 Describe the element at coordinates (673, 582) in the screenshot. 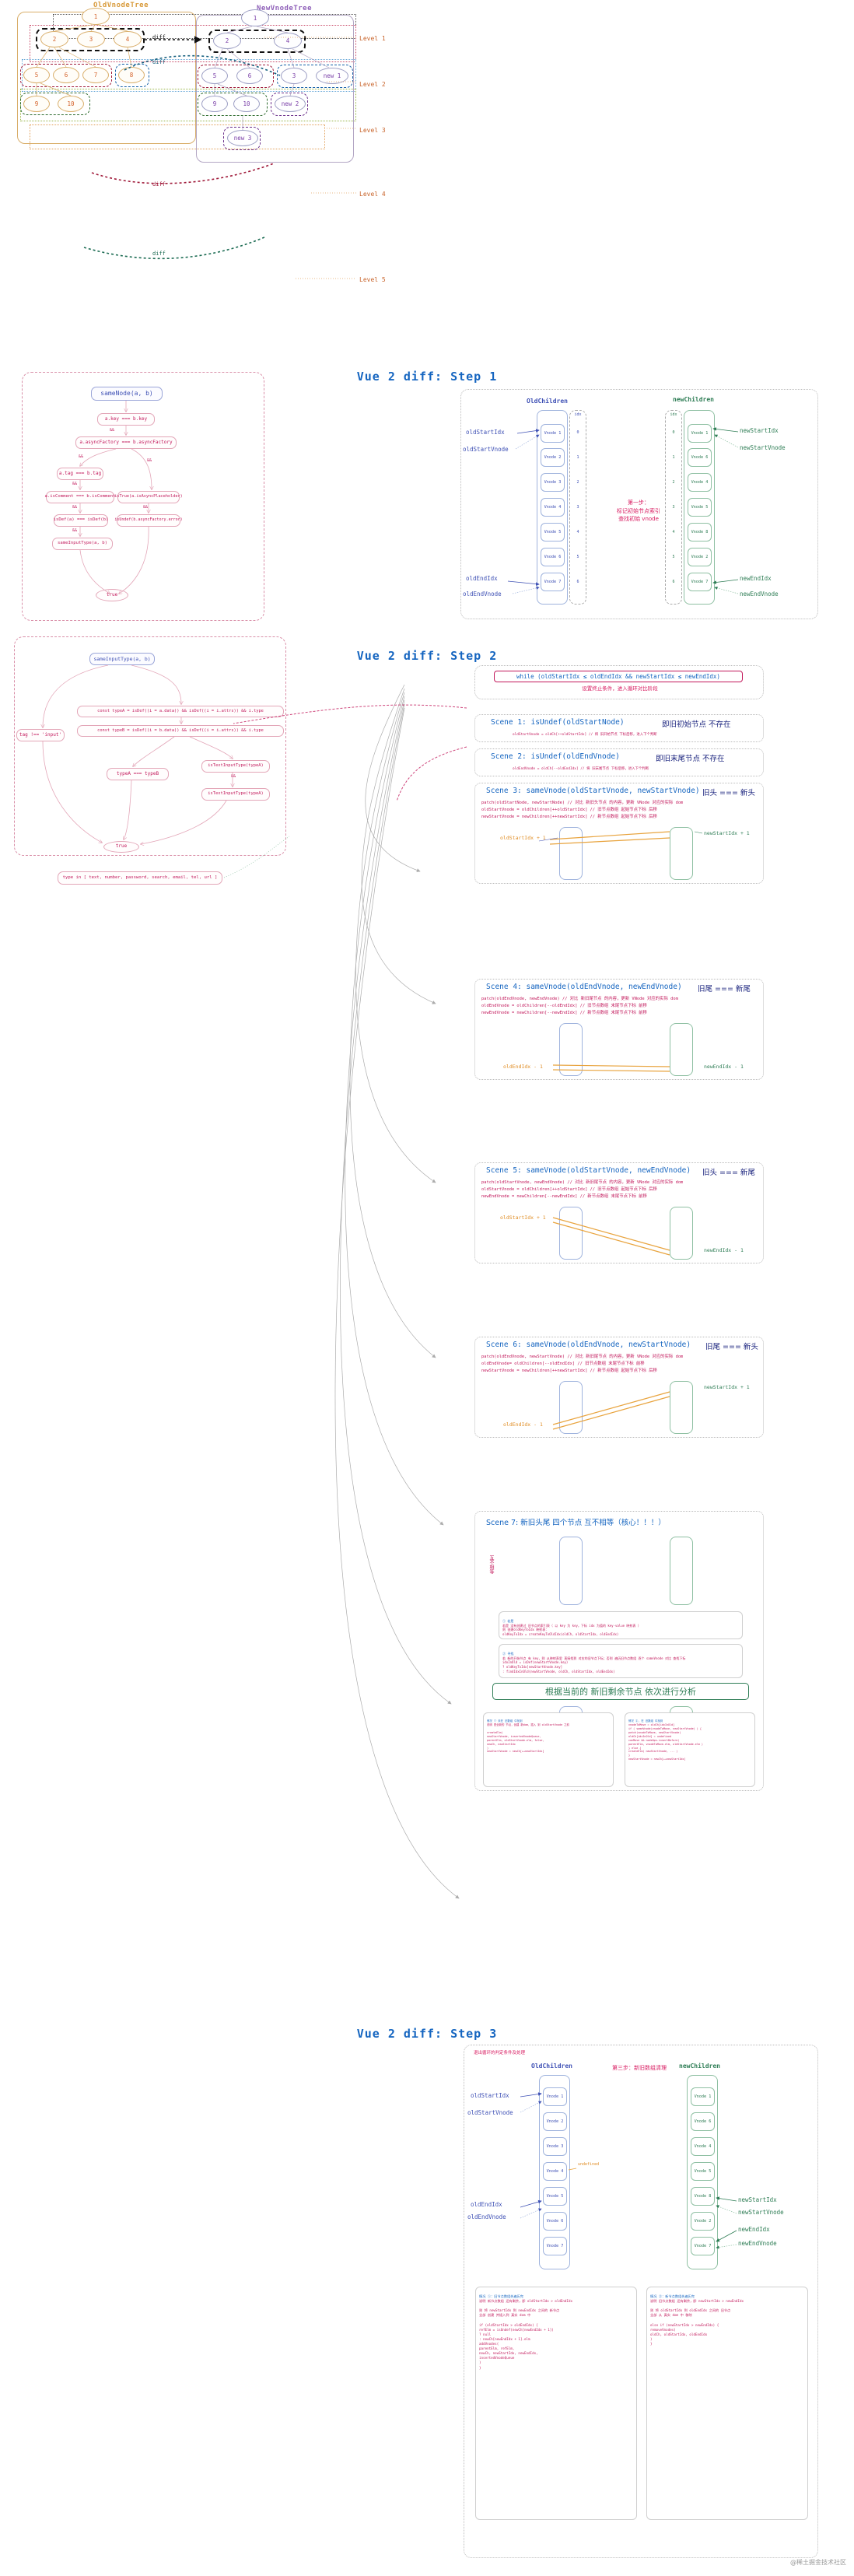

I see `step1-new-idx-6: 6` at that location.